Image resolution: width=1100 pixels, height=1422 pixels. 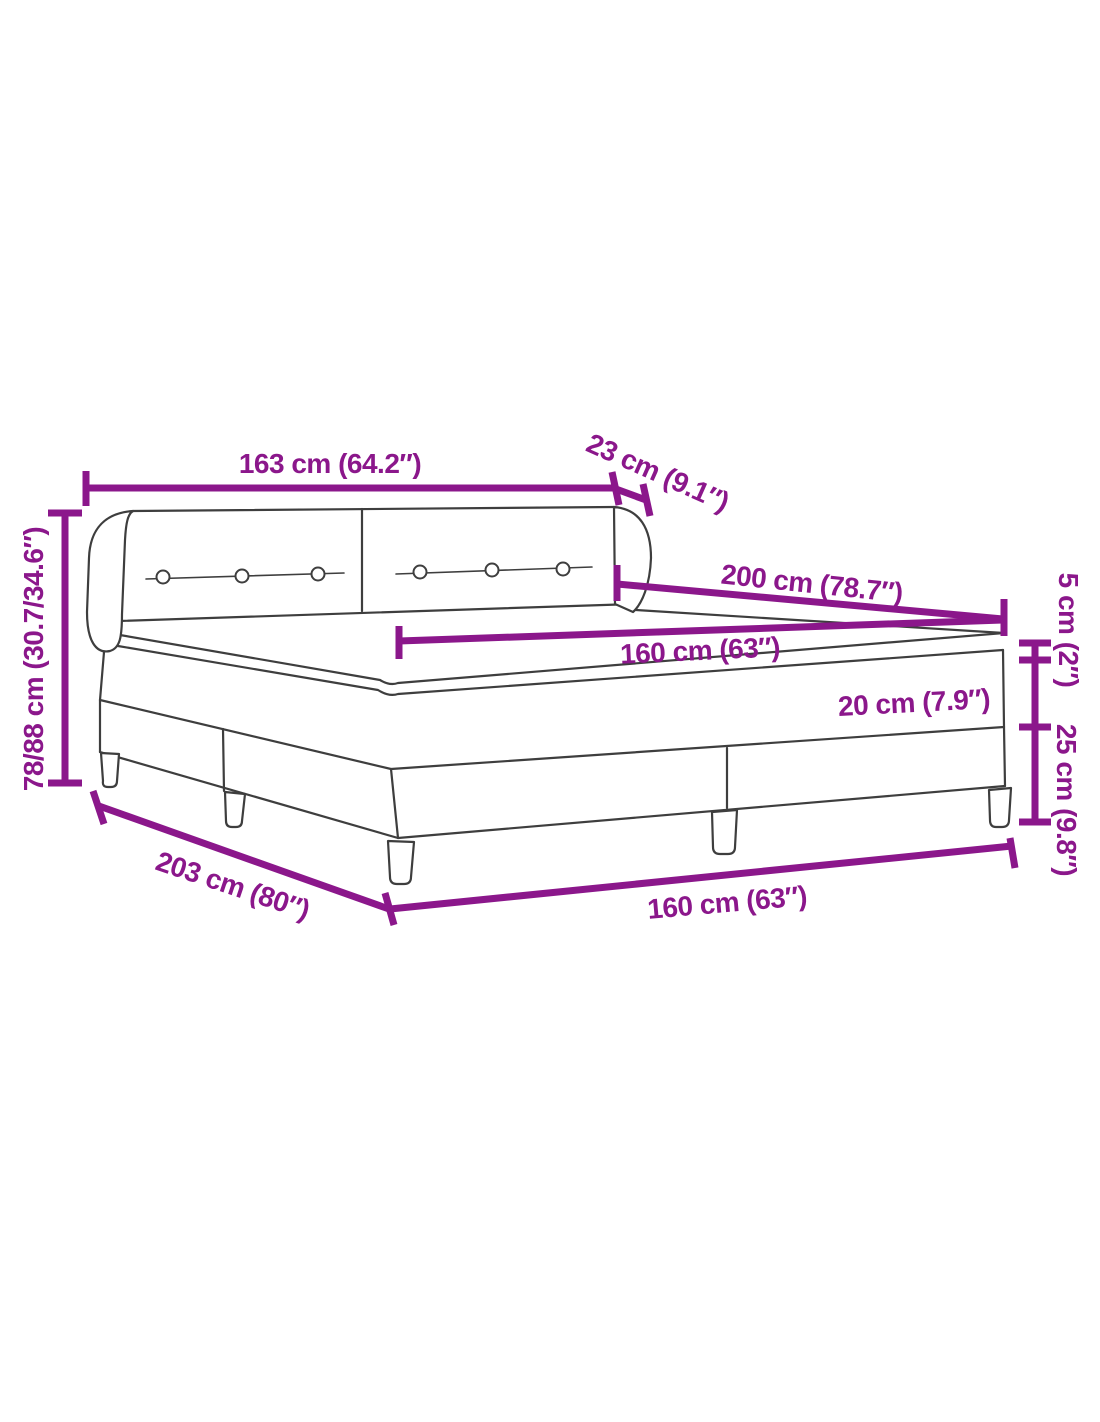 I want to click on dim-label-topper-height: 5 cm (2″), so click(x=1068, y=630).